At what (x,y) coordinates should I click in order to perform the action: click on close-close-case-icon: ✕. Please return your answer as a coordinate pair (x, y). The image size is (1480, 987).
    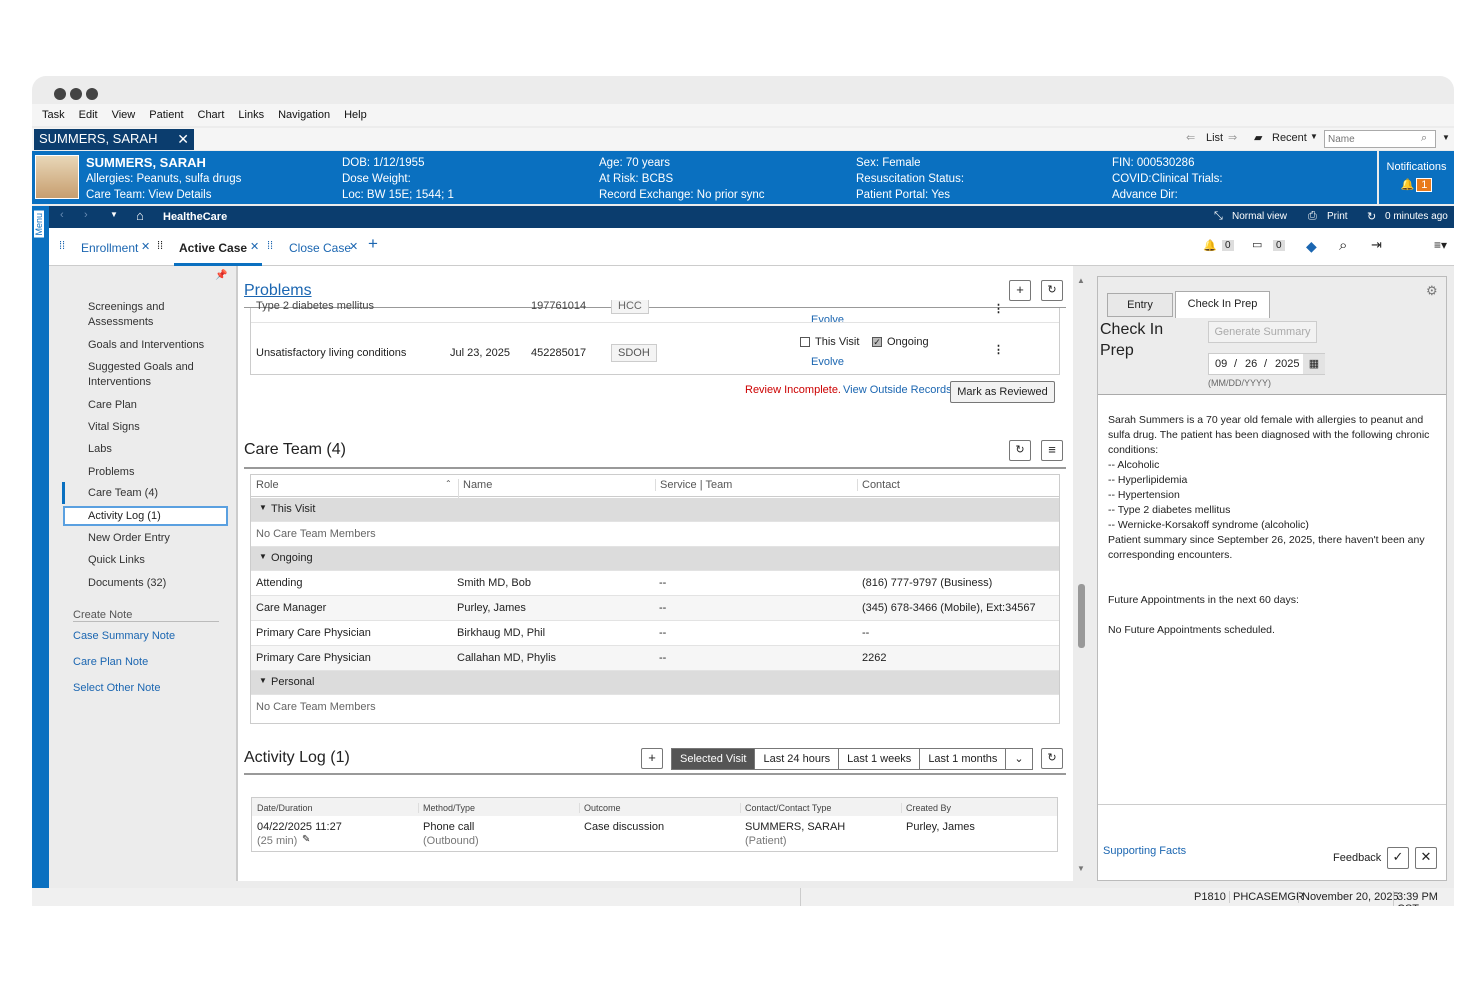
    Looking at the image, I should click on (354, 247).